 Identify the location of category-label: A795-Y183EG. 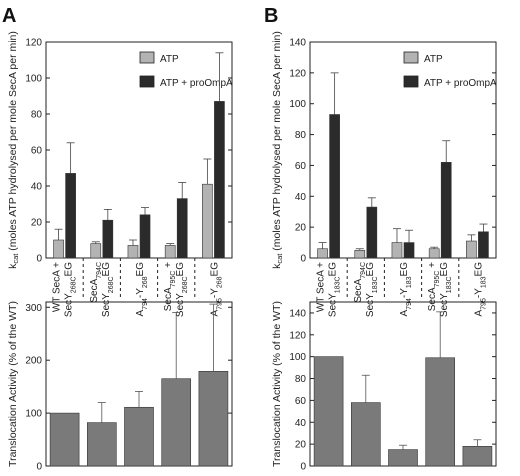
(480, 289).